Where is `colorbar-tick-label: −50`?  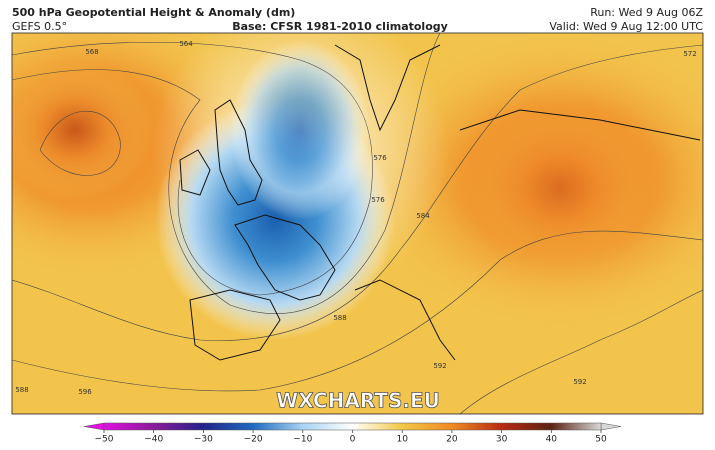 colorbar-tick-label: −50 is located at coordinates (104, 440).